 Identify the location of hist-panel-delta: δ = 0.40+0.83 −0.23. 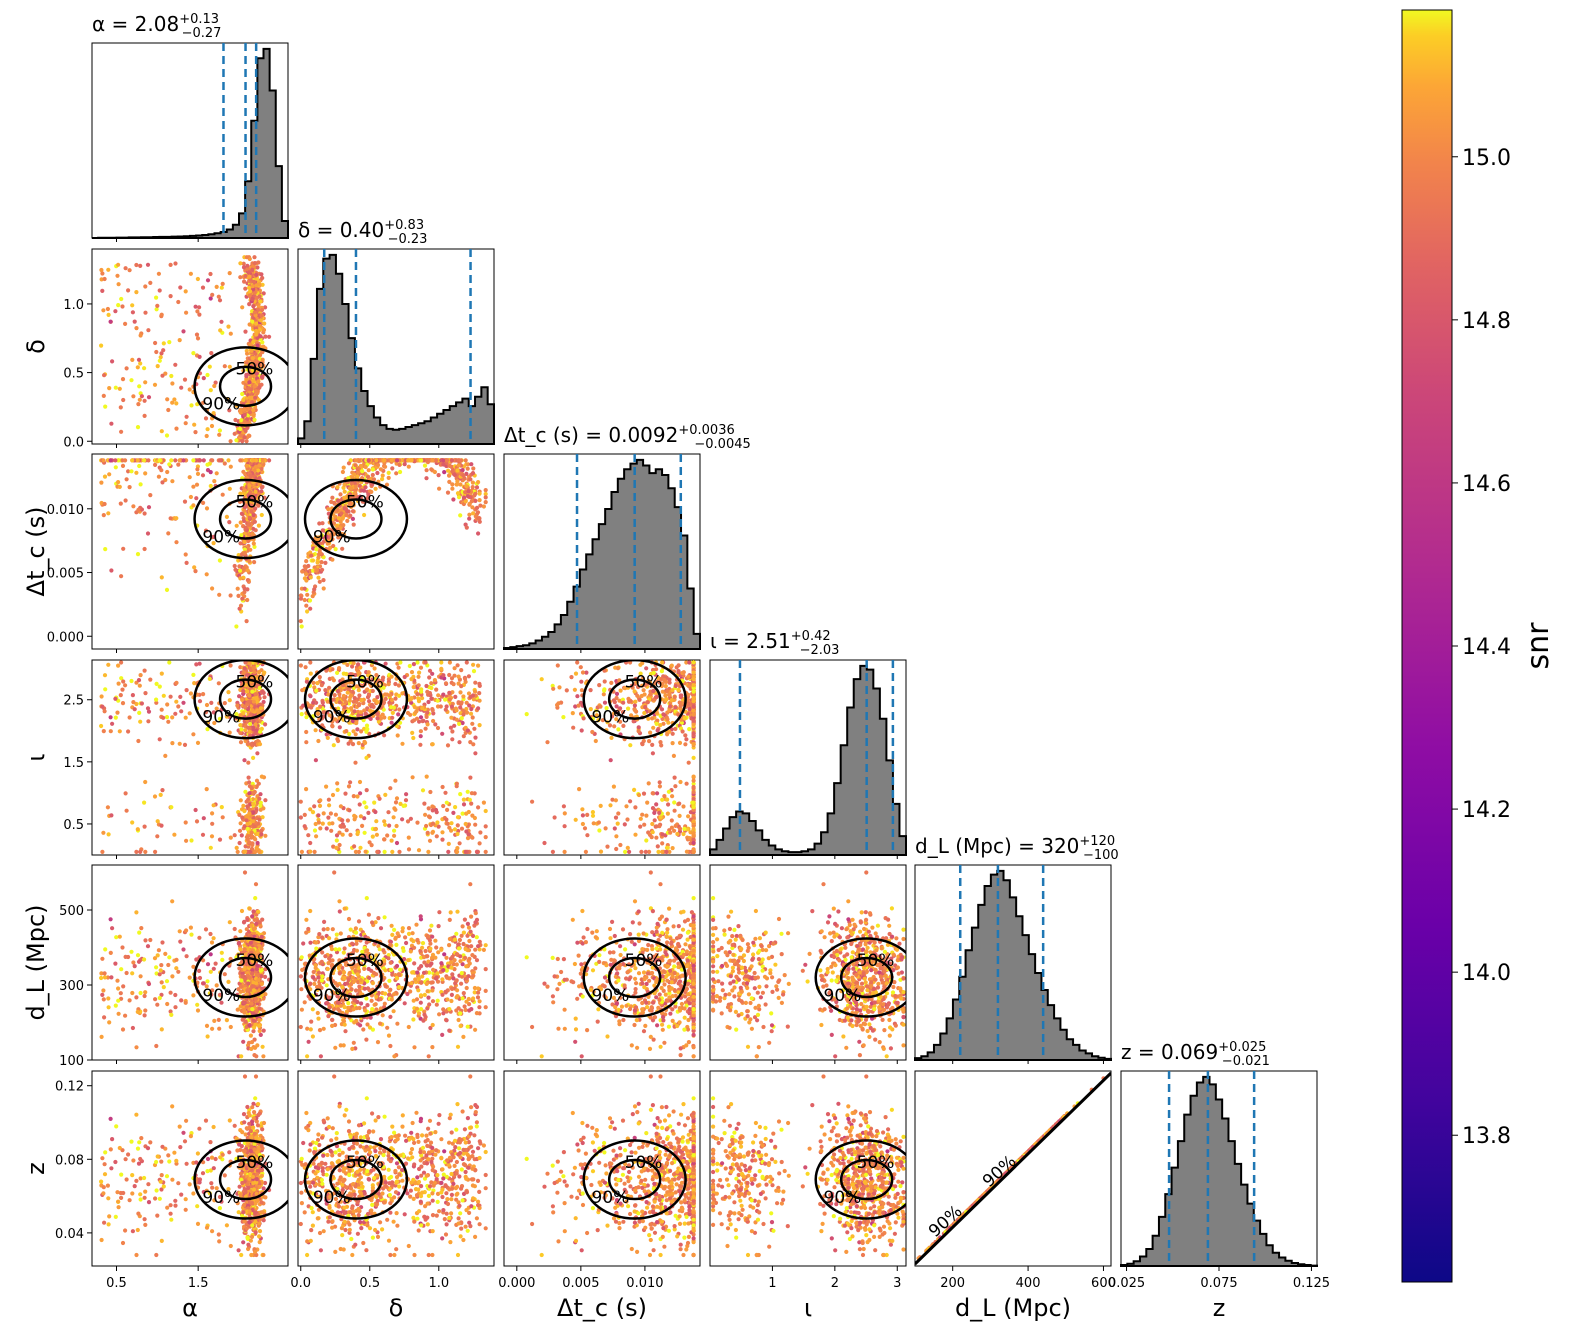
(396, 331).